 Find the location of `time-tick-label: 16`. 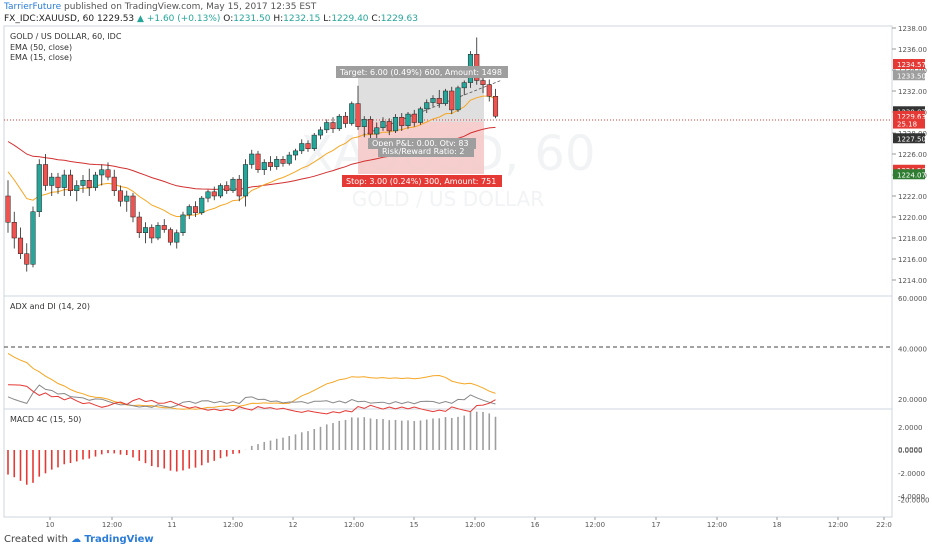

time-tick-label: 16 is located at coordinates (535, 525).